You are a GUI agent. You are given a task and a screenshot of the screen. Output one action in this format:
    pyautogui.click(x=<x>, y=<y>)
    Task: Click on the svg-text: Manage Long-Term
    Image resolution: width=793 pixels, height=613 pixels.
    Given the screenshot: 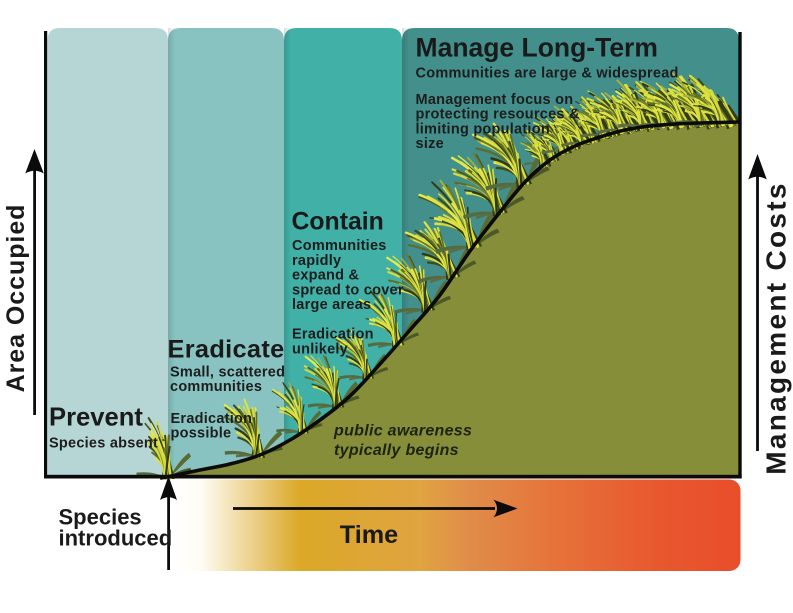 What is the action you would take?
    pyautogui.click(x=537, y=47)
    